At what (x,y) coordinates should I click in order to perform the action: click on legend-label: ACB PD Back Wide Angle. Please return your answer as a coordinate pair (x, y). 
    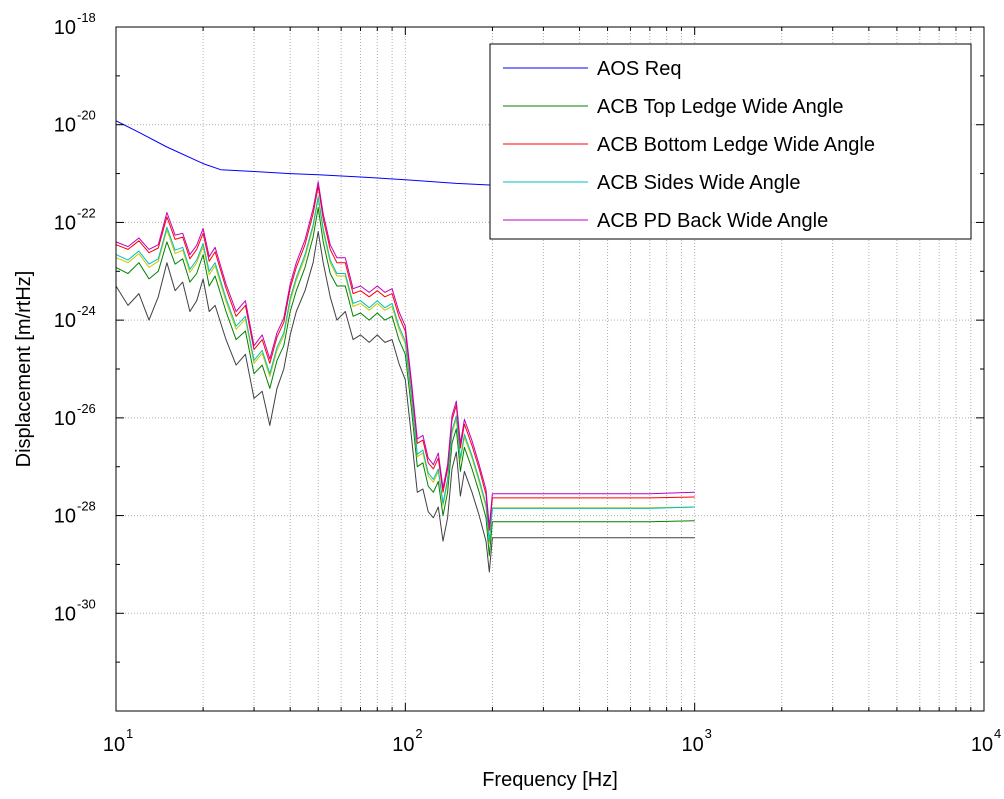
    Looking at the image, I should click on (712, 221).